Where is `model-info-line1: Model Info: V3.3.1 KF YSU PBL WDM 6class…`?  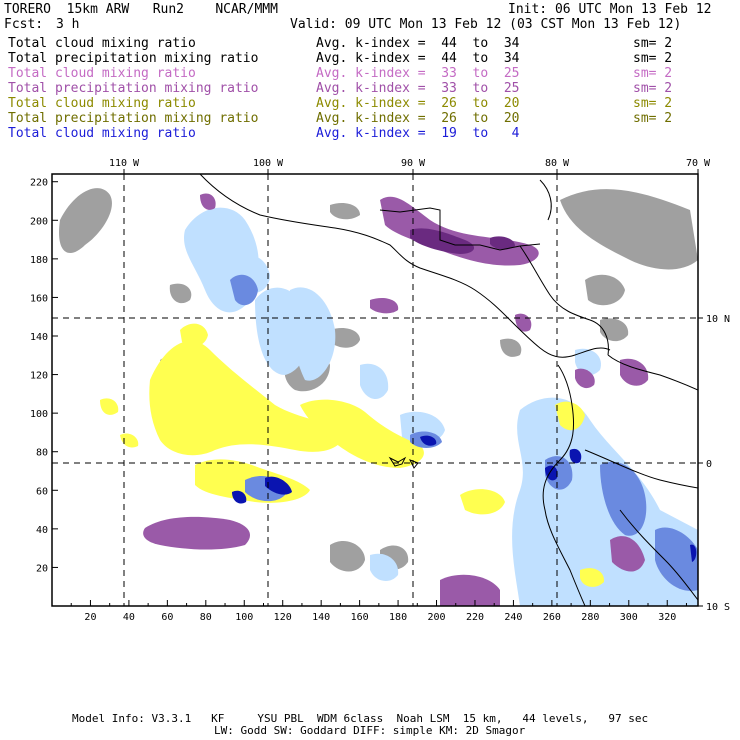 model-info-line1: Model Info: V3.3.1 KF YSU PBL WDM 6class… is located at coordinates (360, 718).